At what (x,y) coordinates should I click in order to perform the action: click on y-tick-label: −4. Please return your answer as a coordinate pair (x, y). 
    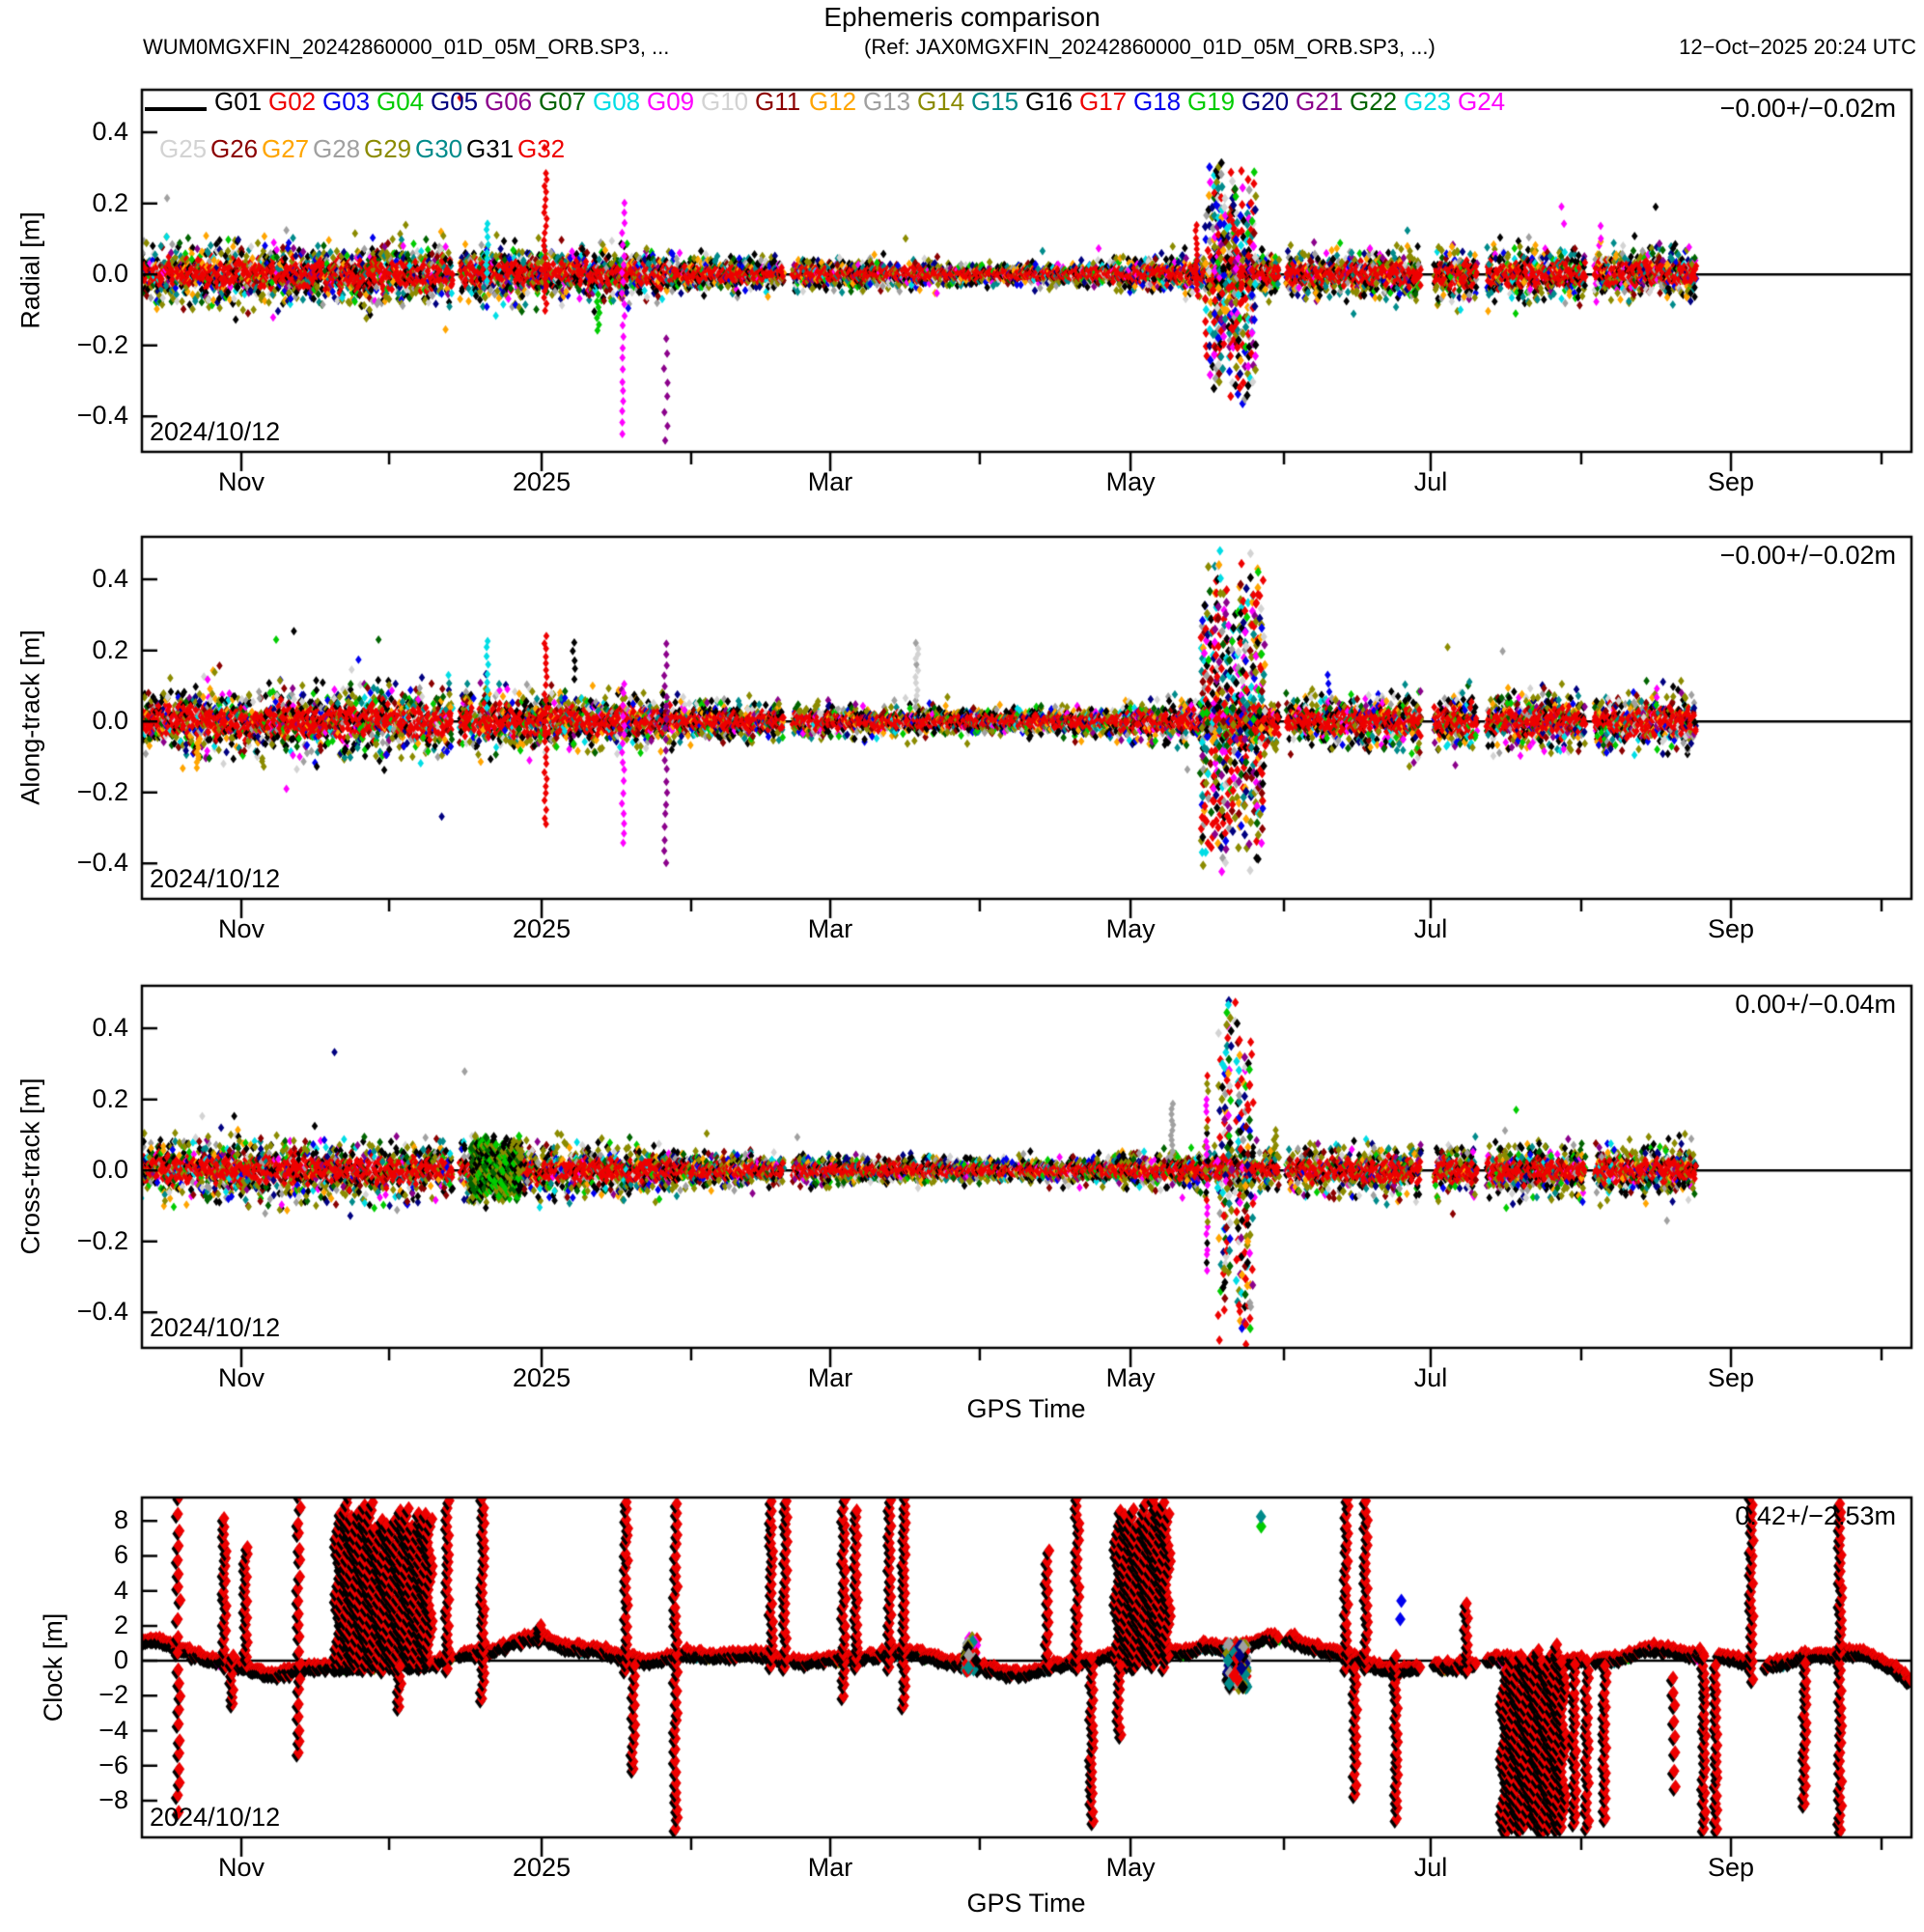
    Looking at the image, I should click on (113, 1730).